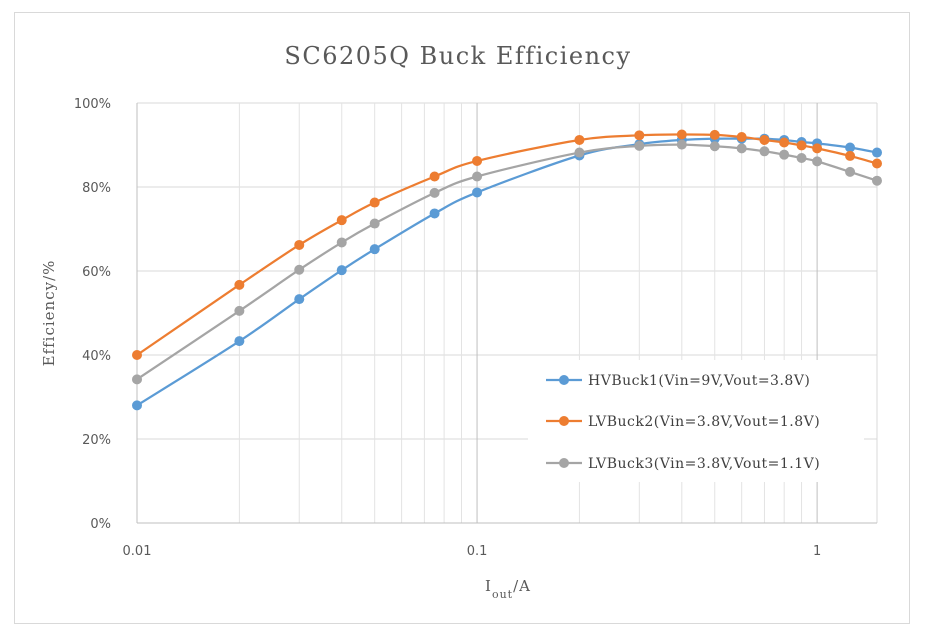  I want to click on chart-title: SC6205Q Buck Efficiency, so click(457, 56).